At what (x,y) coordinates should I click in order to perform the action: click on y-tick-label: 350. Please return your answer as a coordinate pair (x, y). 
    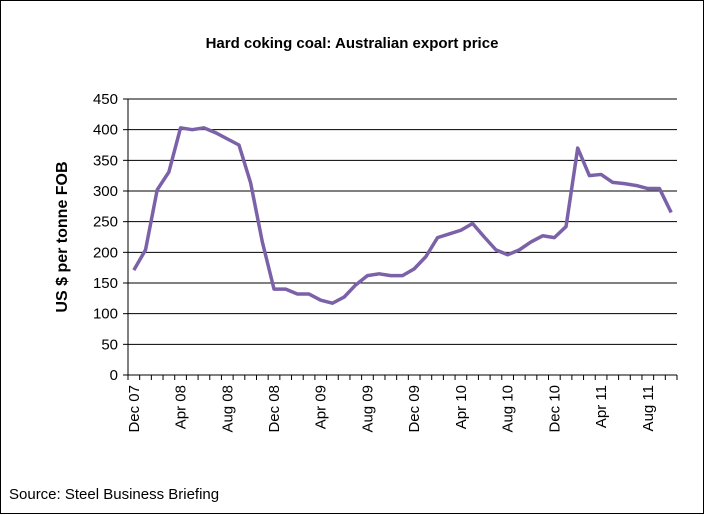
    Looking at the image, I should click on (105, 160).